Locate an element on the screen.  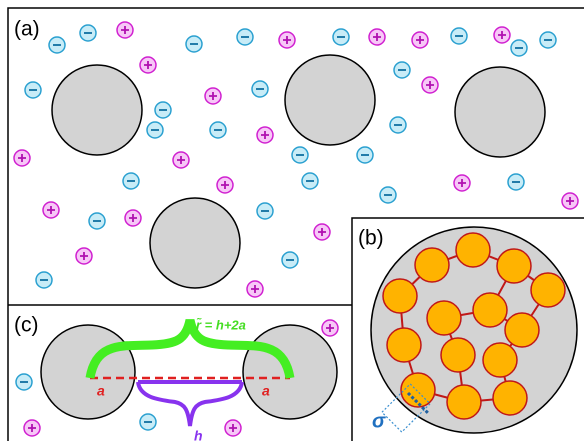
panel-label: (a) is located at coordinates (27, 29).